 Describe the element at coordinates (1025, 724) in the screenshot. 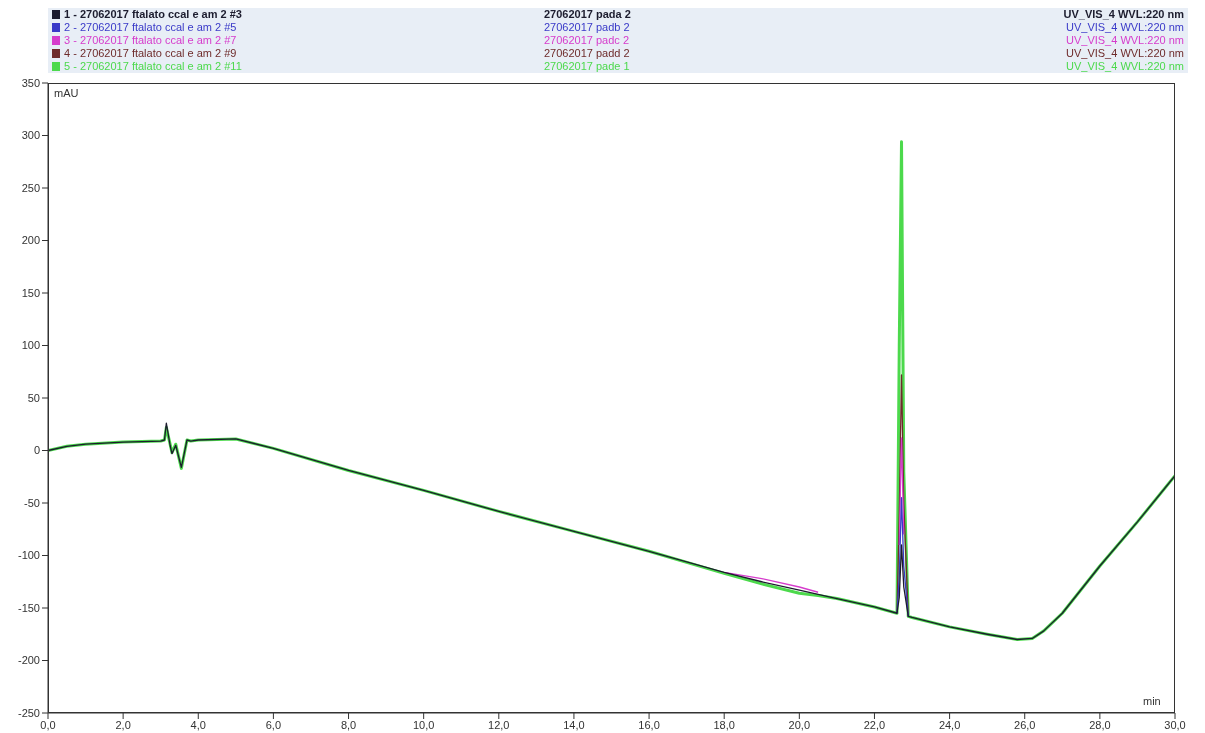

I see `x-tick-label: 26,0` at that location.